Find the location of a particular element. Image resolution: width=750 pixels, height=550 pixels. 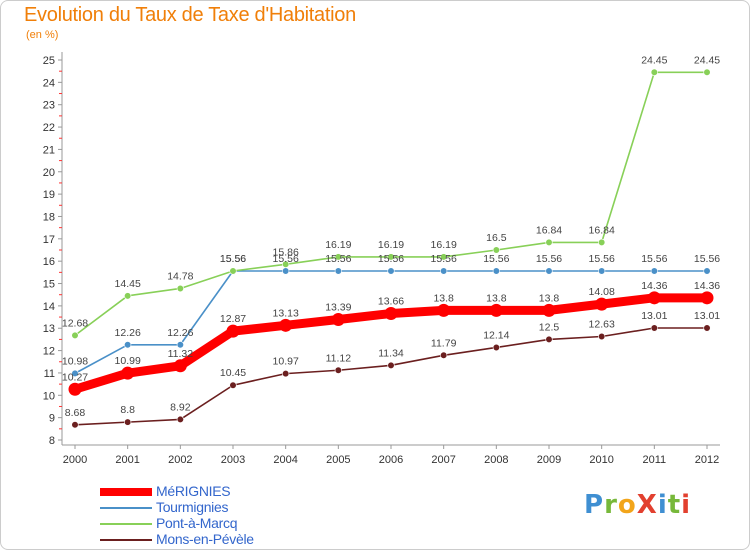

y-tick-label: 8 is located at coordinates (52, 441).